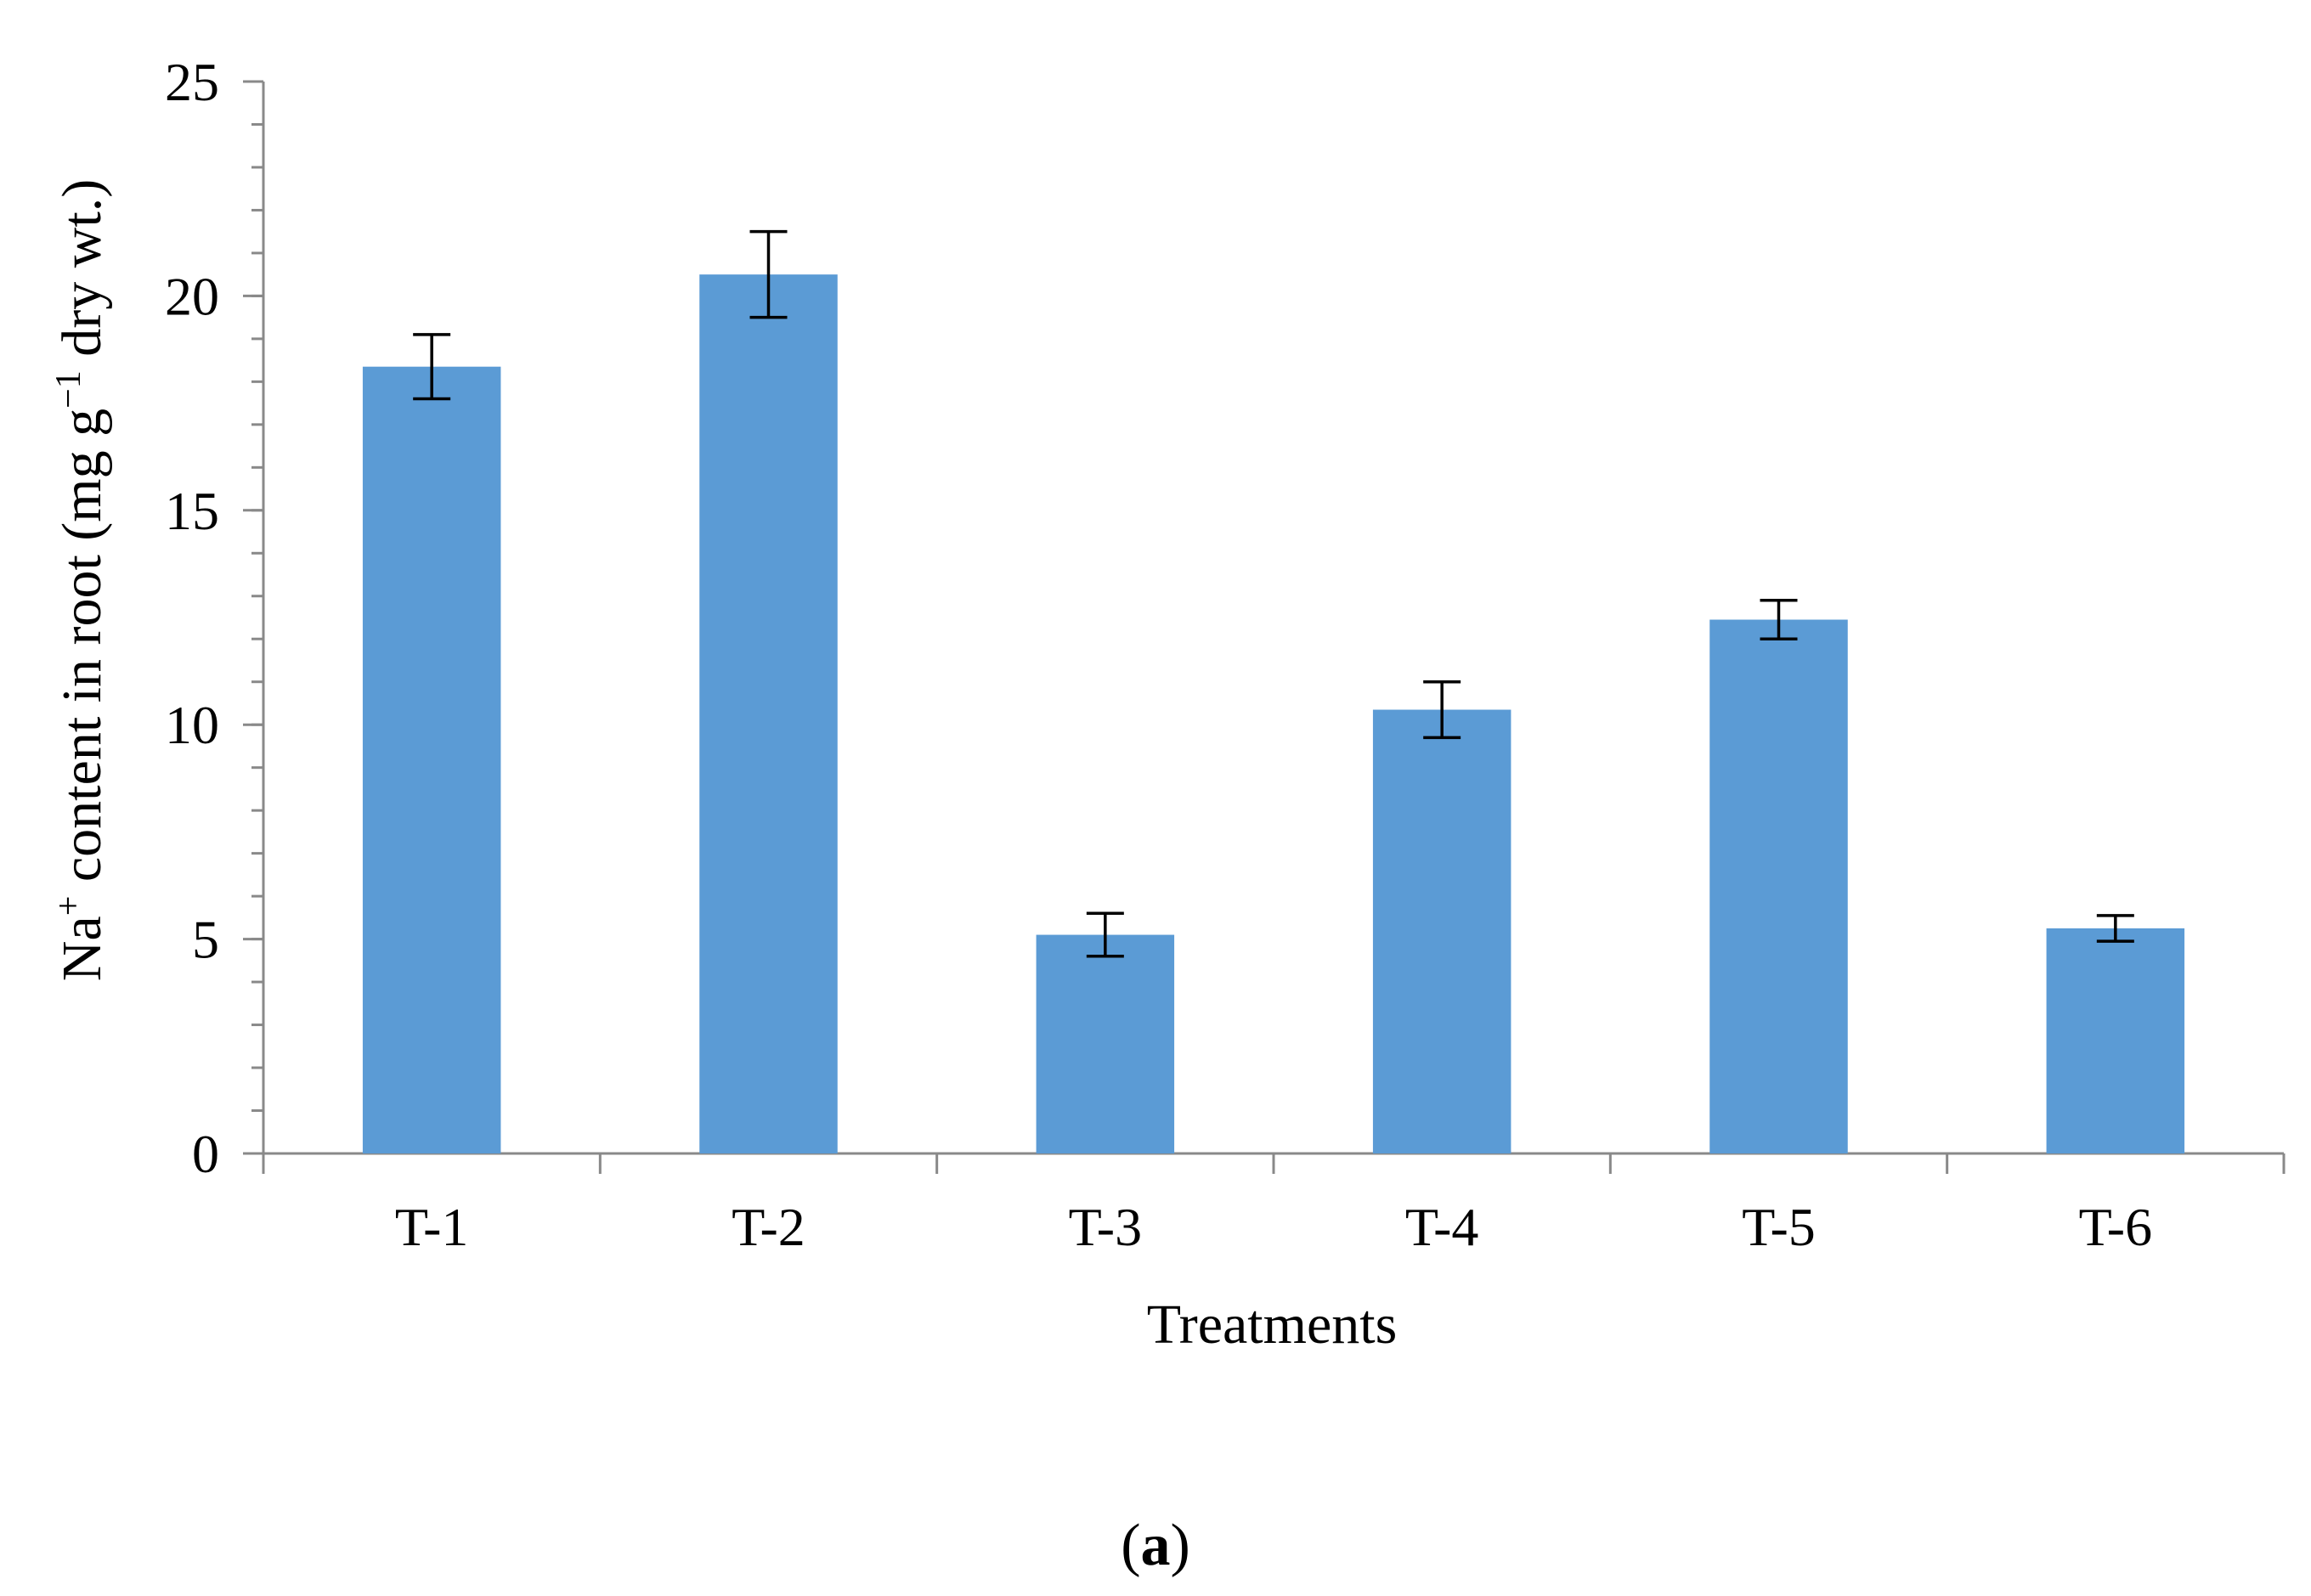 Image resolution: width=2311 pixels, height=1596 pixels. Describe the element at coordinates (1180, 1545) in the screenshot. I see `panel-label-close: )` at that location.